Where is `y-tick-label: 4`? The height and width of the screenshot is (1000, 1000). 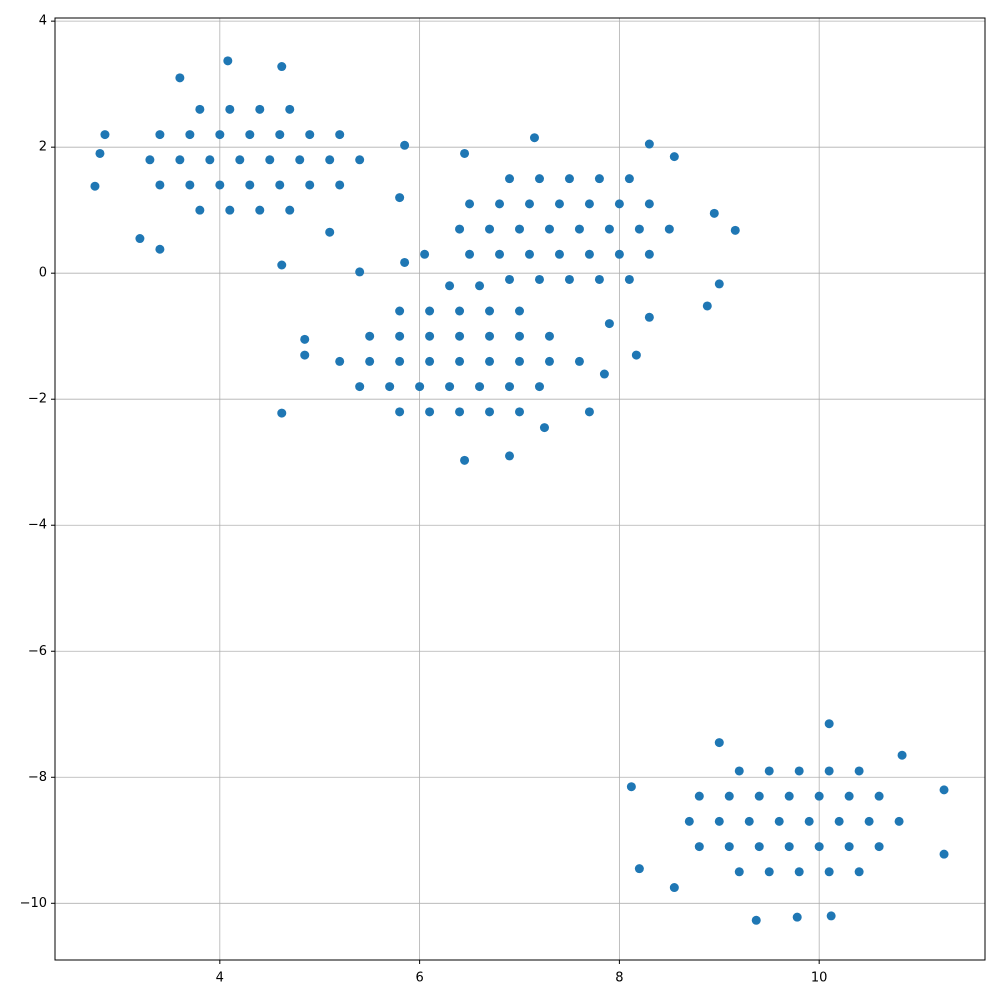 y-tick-label: 4 is located at coordinates (43, 21).